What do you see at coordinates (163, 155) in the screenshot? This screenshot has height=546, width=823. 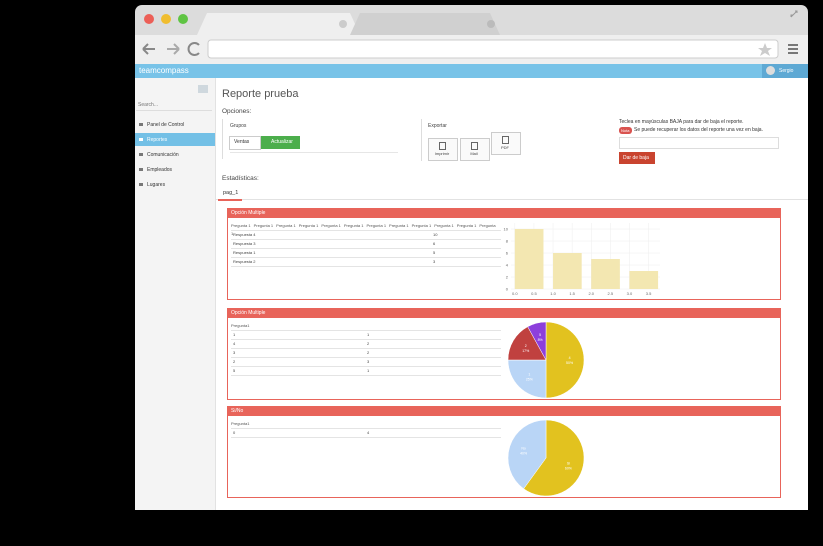 I see `nav-label: Comunicación` at bounding box center [163, 155].